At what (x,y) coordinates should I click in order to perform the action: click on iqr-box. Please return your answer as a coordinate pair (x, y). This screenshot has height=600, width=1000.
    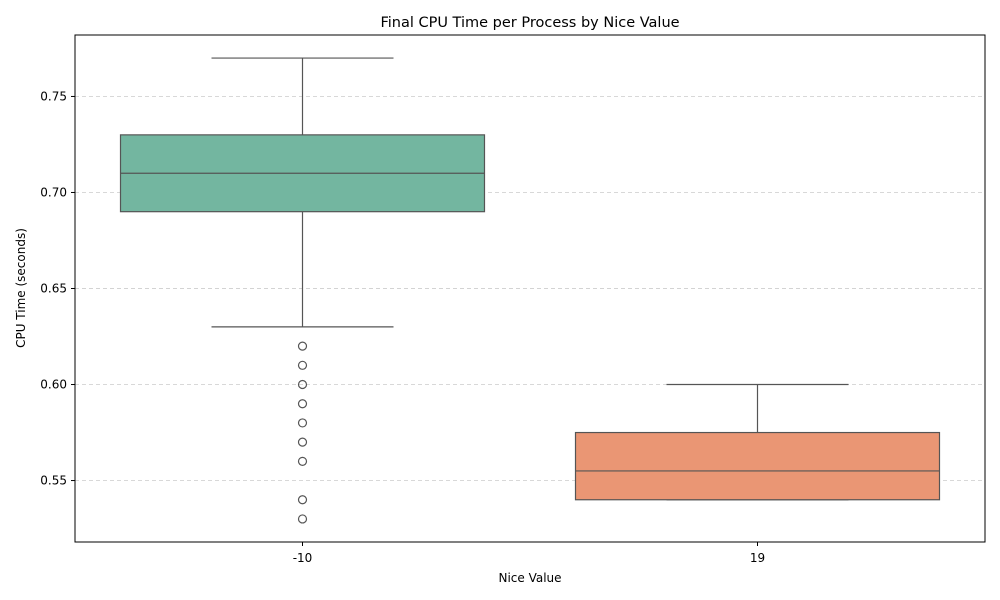
    Looking at the image, I should click on (757, 466).